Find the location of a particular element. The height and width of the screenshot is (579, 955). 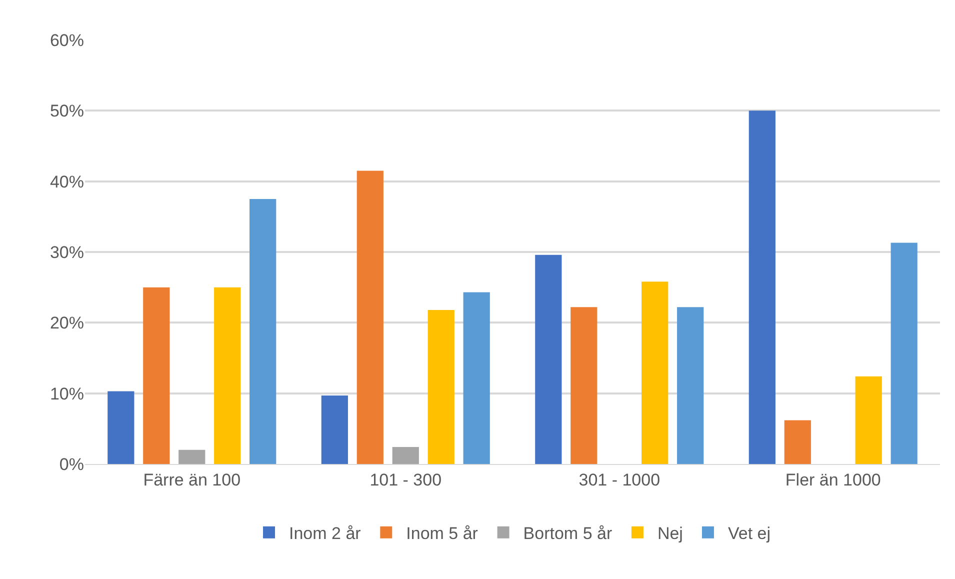

y-tick-label: 0% is located at coordinates (71, 464).